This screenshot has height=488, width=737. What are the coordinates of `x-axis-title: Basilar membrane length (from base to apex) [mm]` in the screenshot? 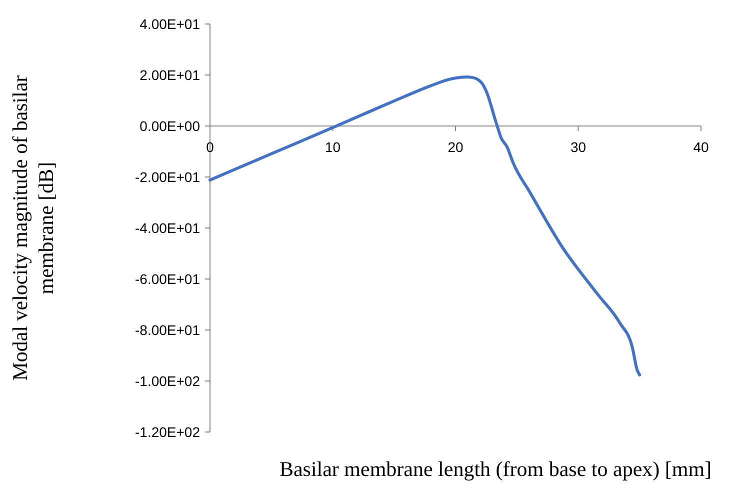 It's located at (495, 469).